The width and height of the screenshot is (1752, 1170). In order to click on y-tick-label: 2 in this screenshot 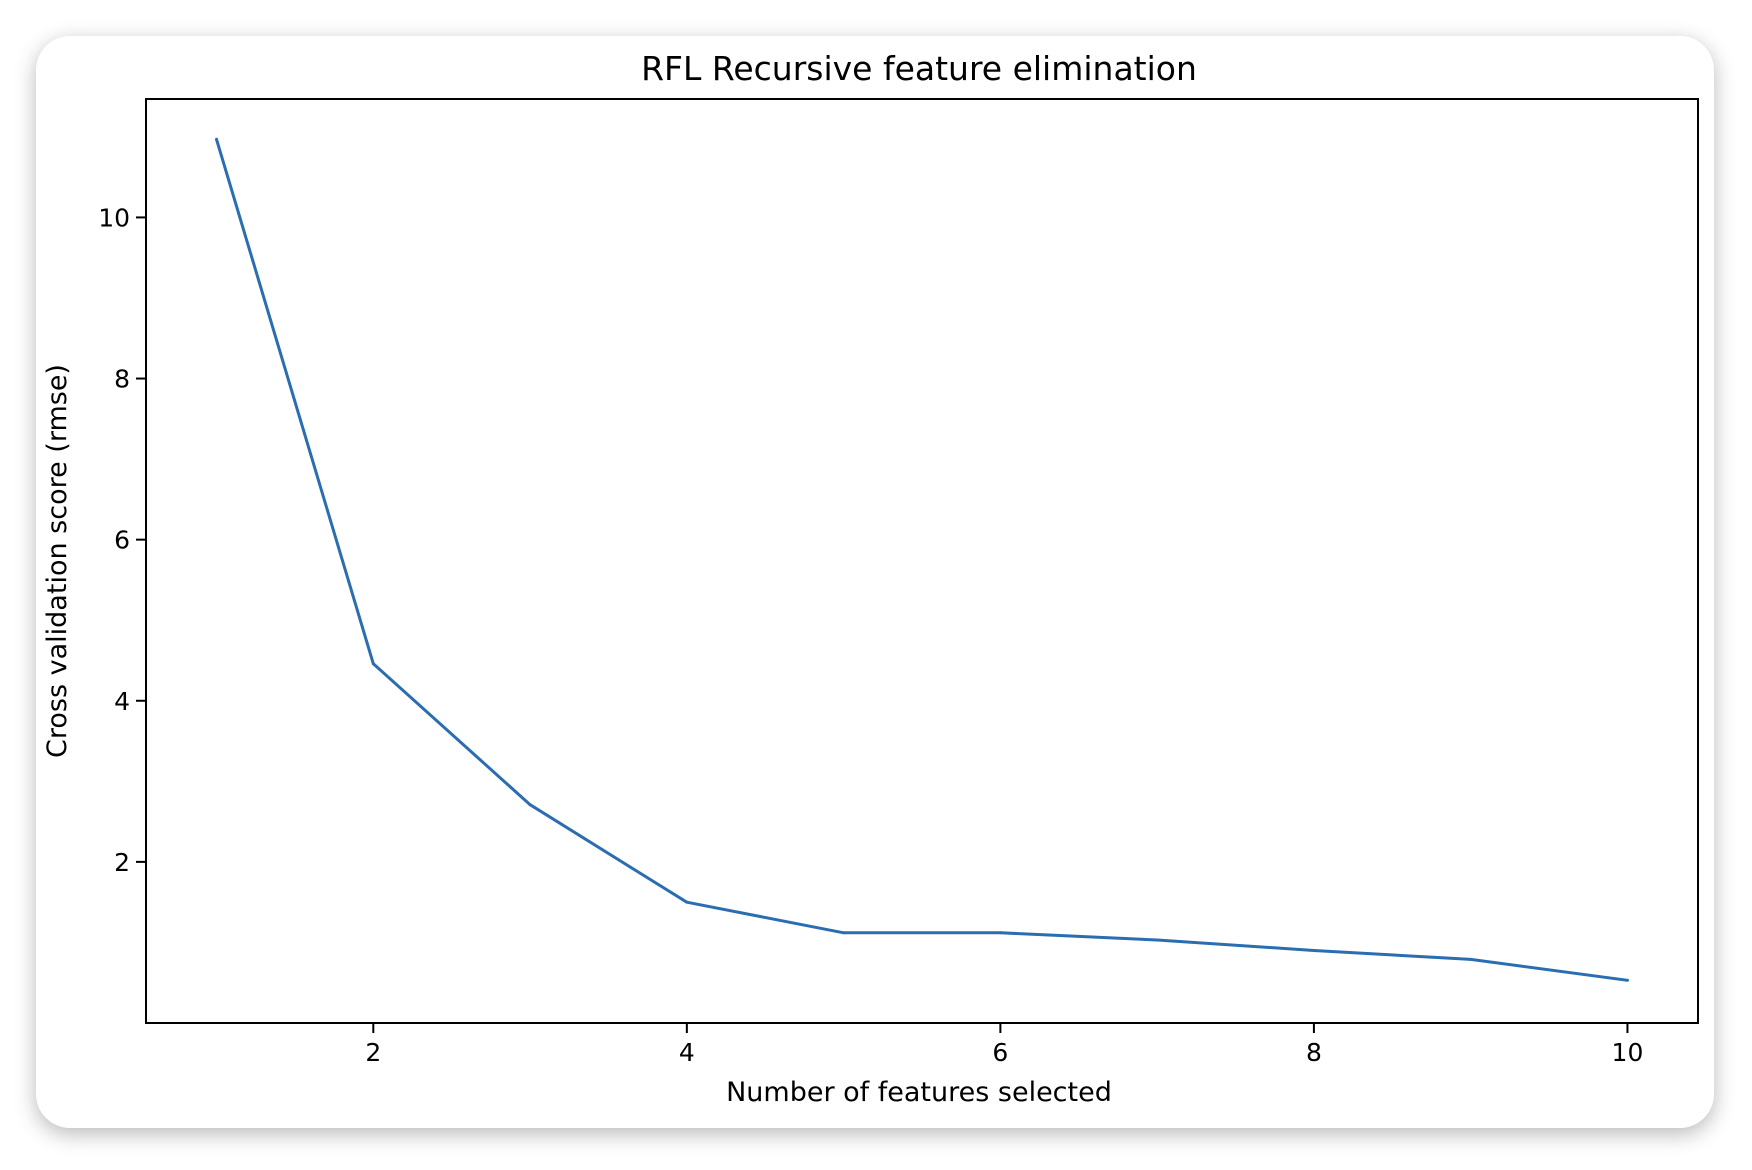, I will do `click(122, 862)`.